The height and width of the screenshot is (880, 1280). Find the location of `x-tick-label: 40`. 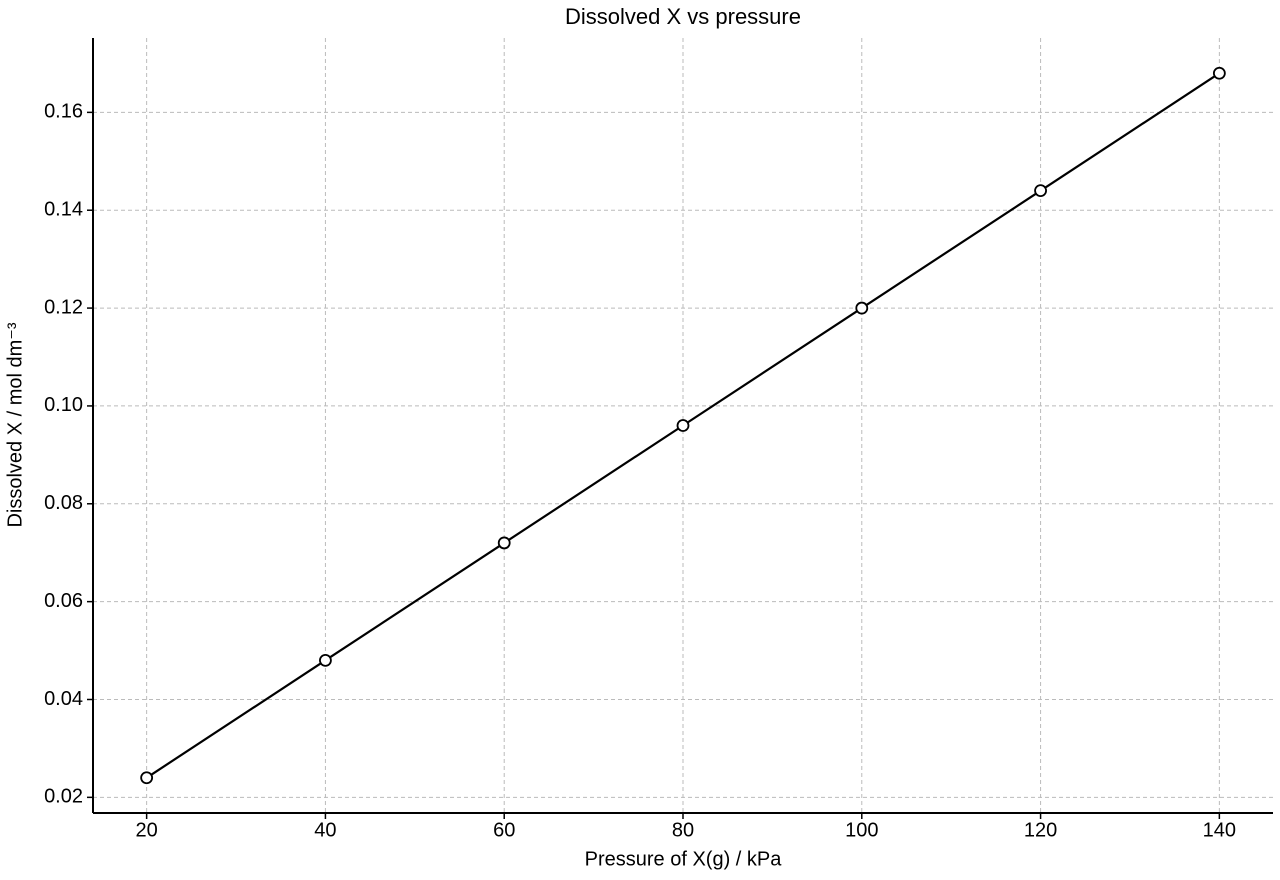

x-tick-label: 40 is located at coordinates (325, 830).